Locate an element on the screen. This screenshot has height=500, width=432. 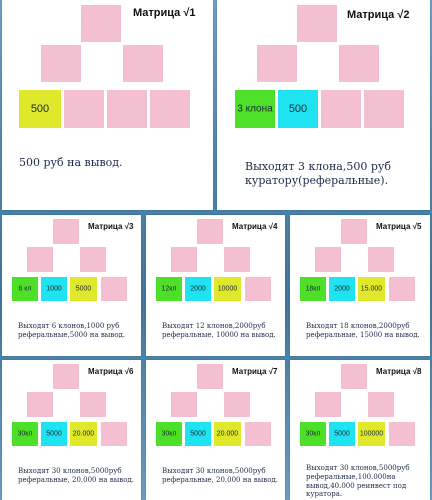
matrix-cell-value: 100000 is located at coordinates (371, 434).